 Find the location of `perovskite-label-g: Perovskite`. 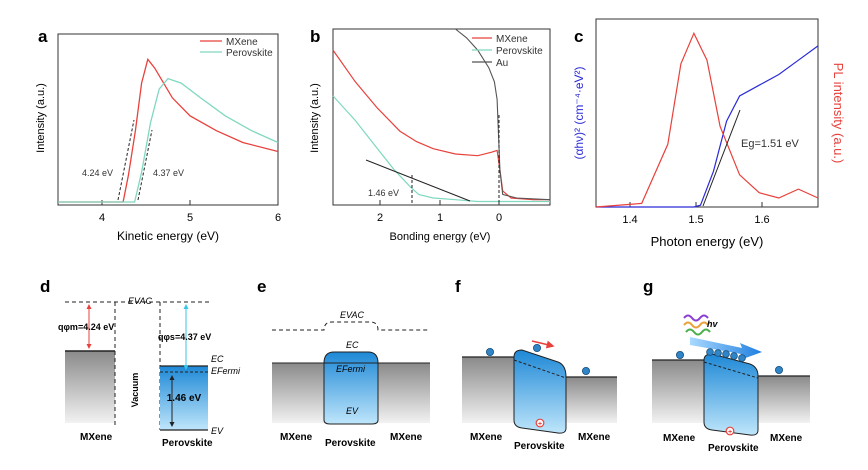

perovskite-label-g: Perovskite is located at coordinates (733, 448).